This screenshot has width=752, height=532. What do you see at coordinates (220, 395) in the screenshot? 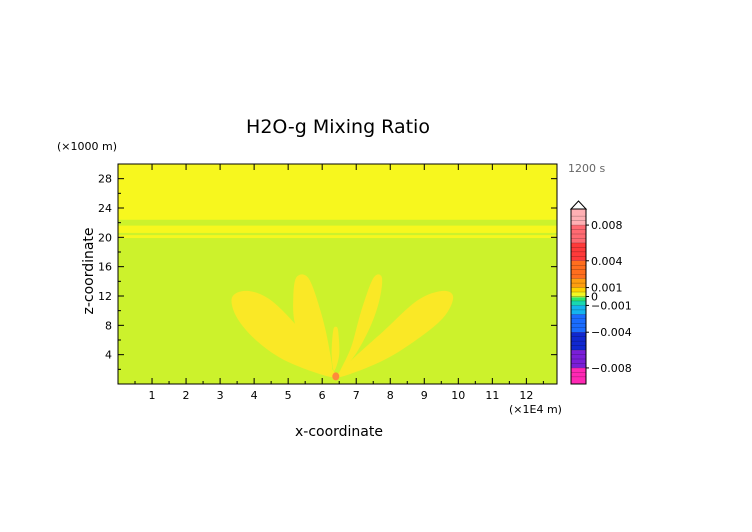
I see `x-tick-label: 3` at bounding box center [220, 395].